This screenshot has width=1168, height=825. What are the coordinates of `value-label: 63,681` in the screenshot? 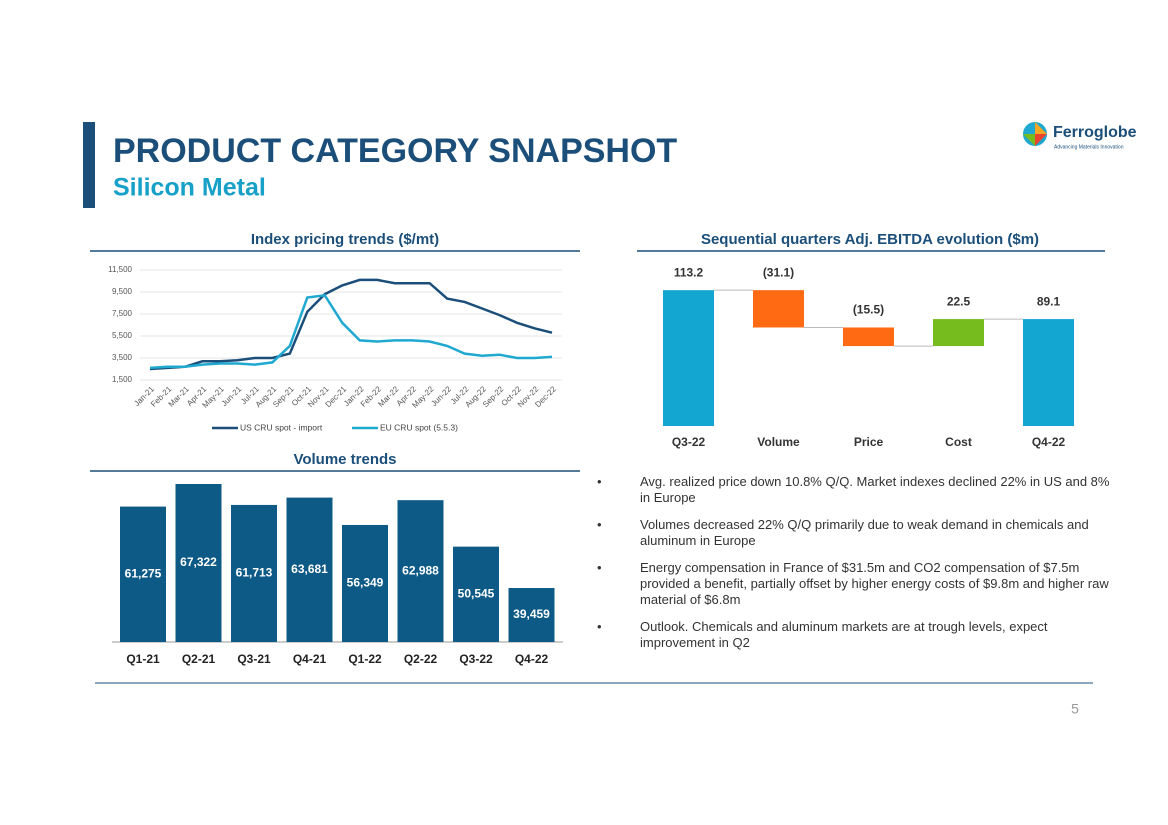 It's located at (309, 569).